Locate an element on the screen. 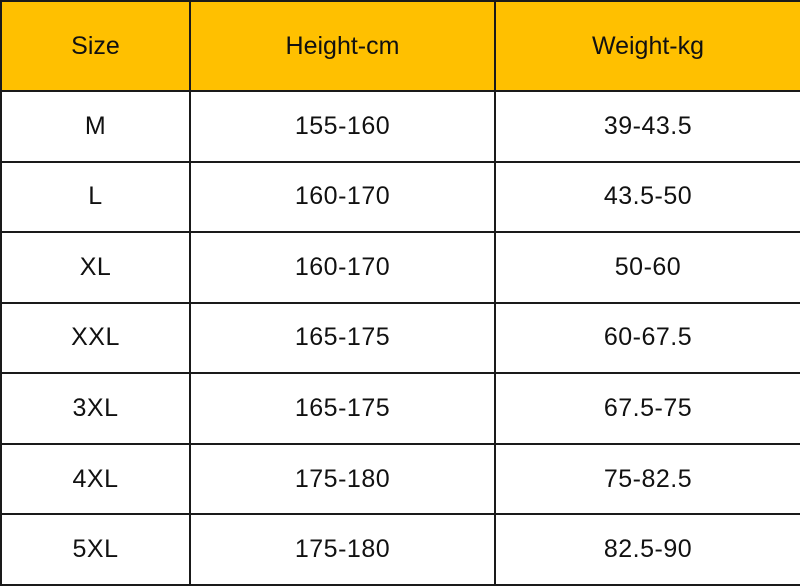 Image resolution: width=800 pixels, height=586 pixels. size-cell: 4XL is located at coordinates (95, 479).